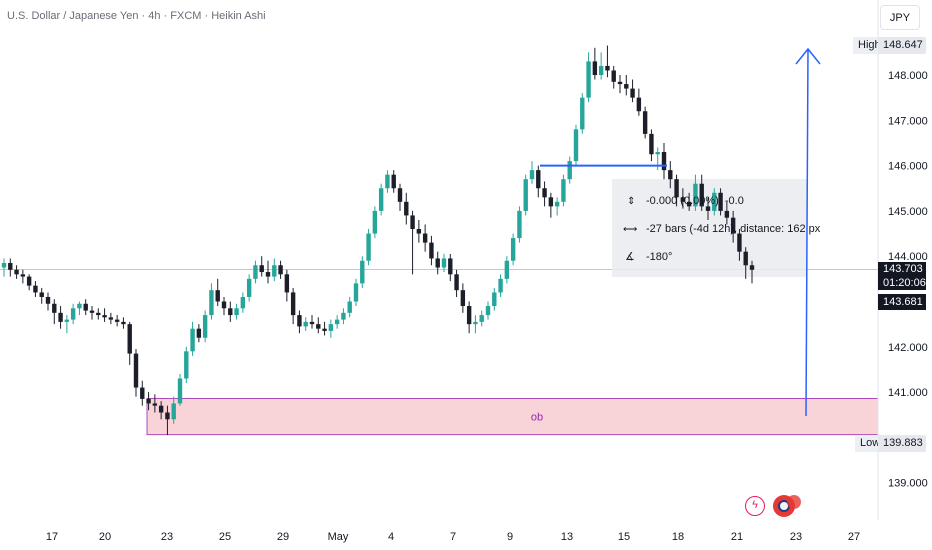 This screenshot has height=550, width=932. Describe the element at coordinates (908, 348) in the screenshot. I see `price-tick-label: 142.000` at that location.